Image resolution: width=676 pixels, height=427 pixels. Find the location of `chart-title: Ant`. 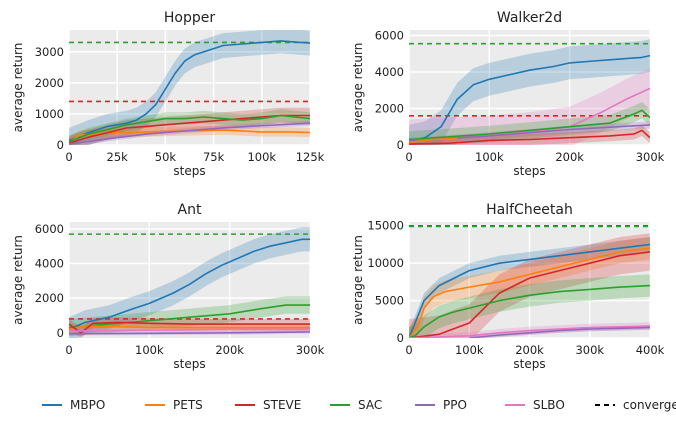

chart-title: Ant is located at coordinates (190, 210).